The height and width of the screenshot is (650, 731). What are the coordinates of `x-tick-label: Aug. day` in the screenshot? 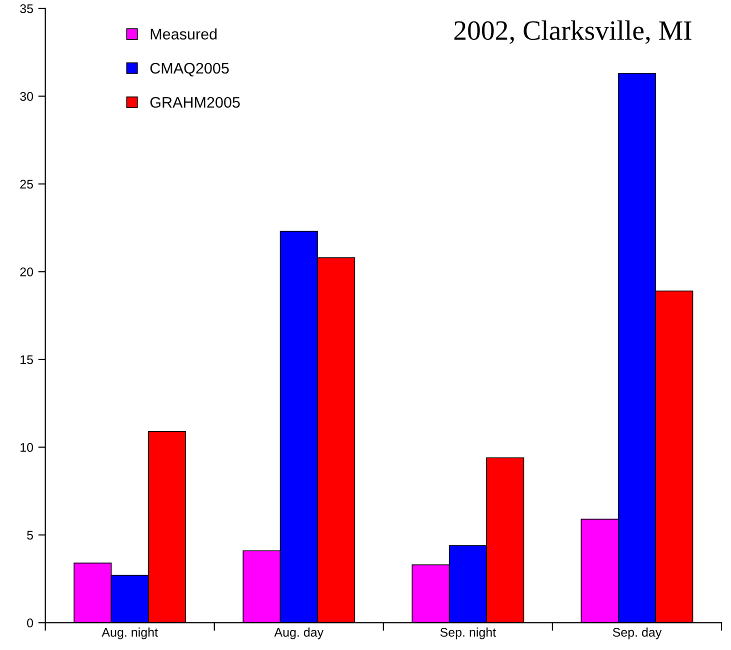 It's located at (299, 634).